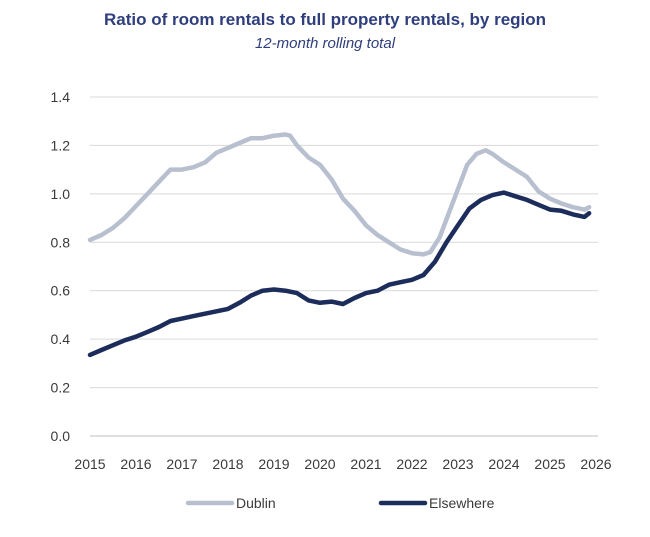  Describe the element at coordinates (325, 43) in the screenshot. I see `chart-subtitle: 12-month rolling total` at that location.